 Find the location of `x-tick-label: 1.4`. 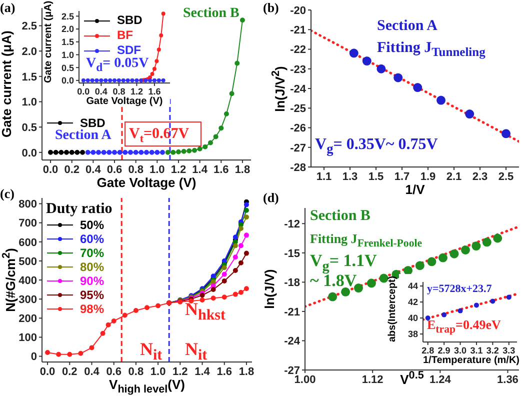

x-tick-label: 1.4 is located at coordinates (200, 170).